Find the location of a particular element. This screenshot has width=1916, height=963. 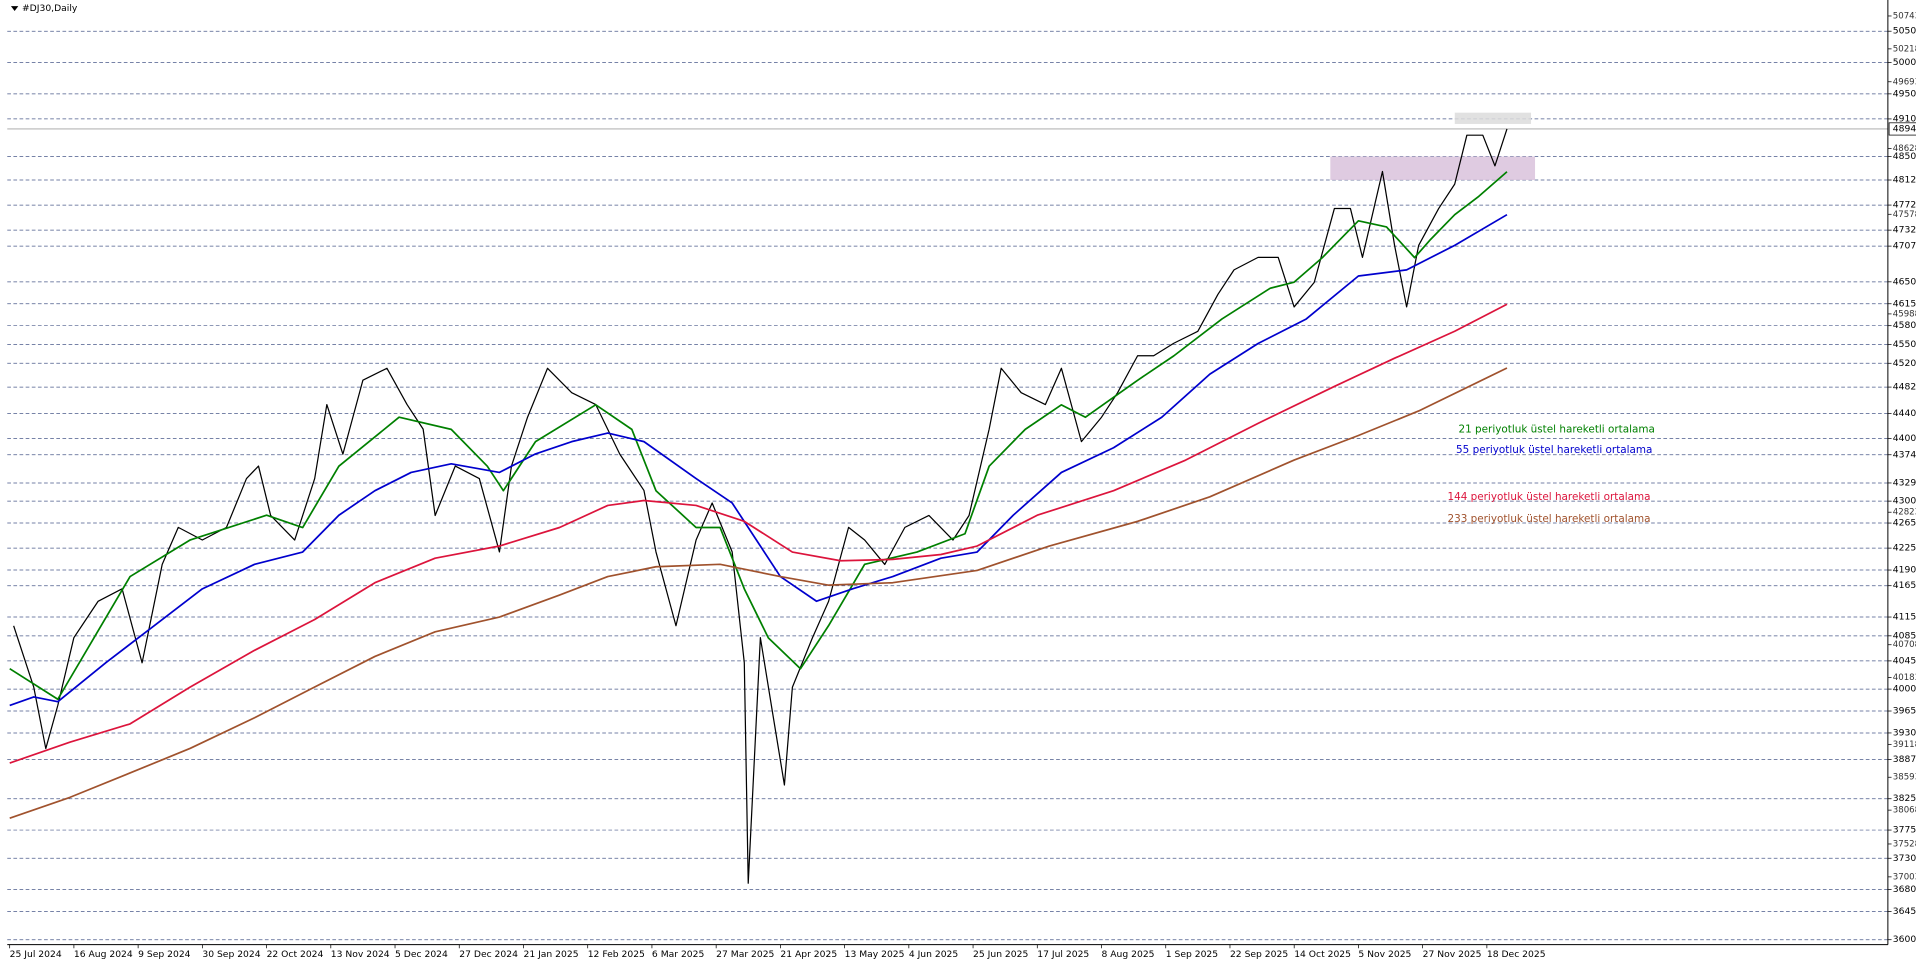

level-label: 40850 is located at coordinates (1904, 635).